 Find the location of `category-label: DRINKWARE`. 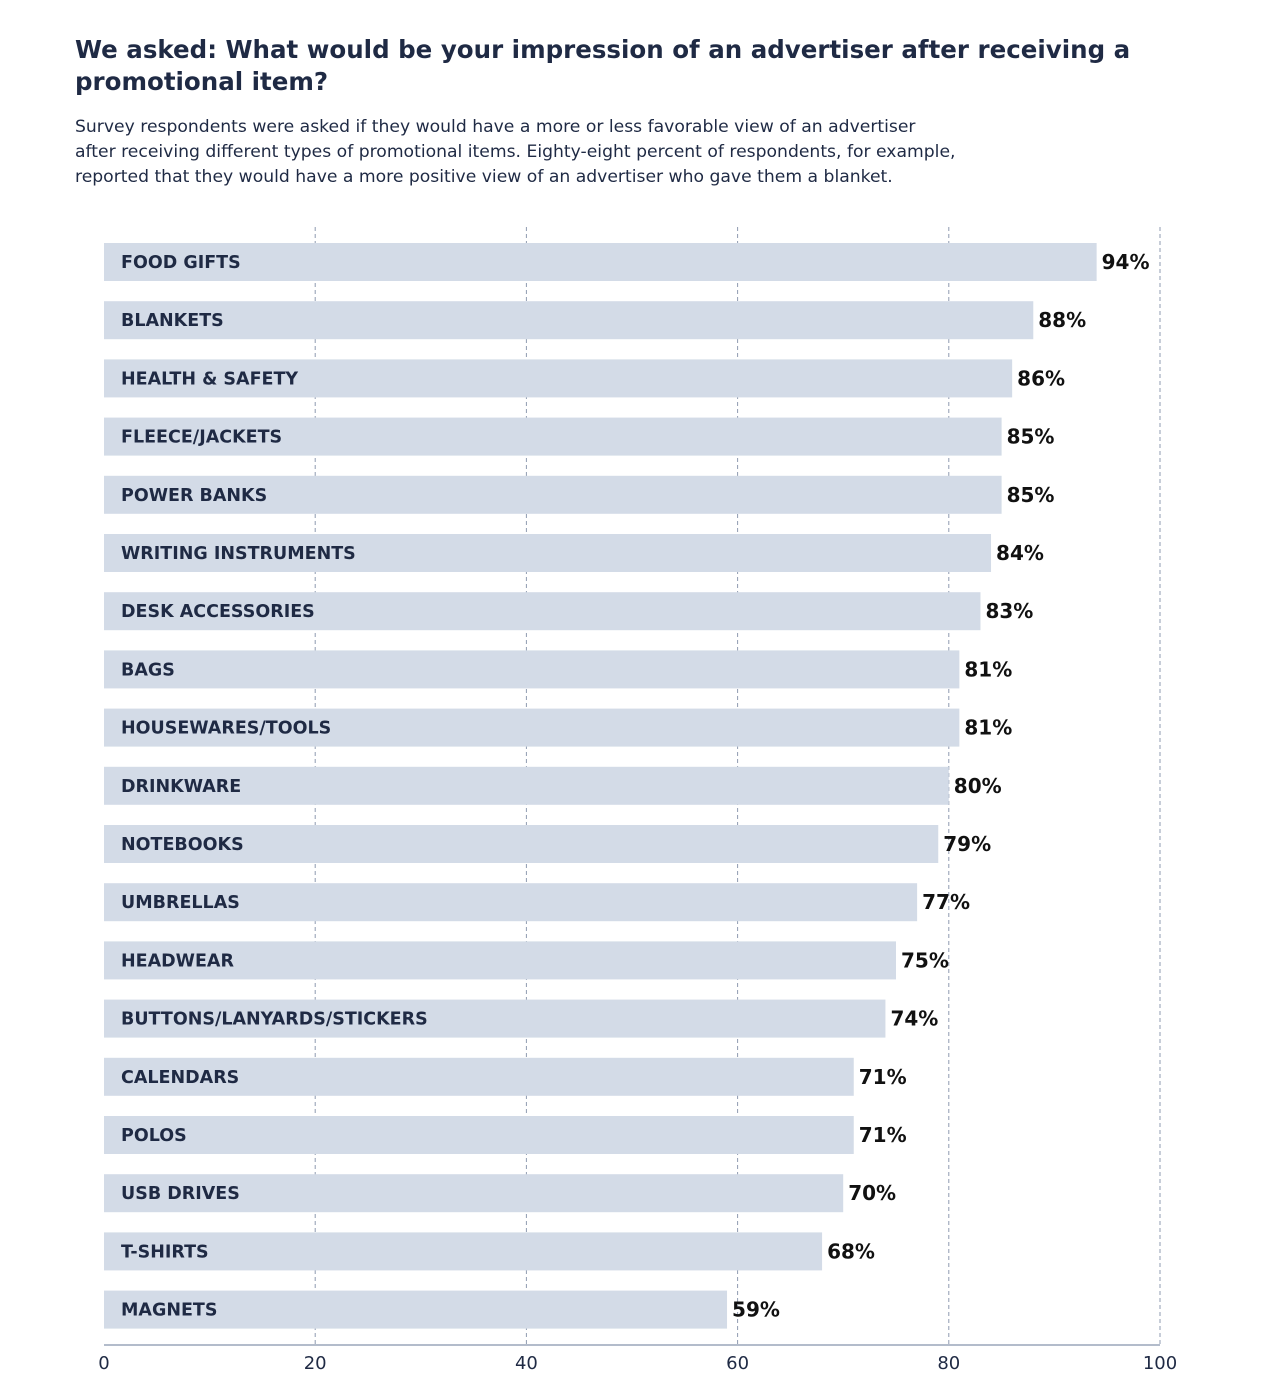

category-label: DRINKWARE is located at coordinates (181, 787).